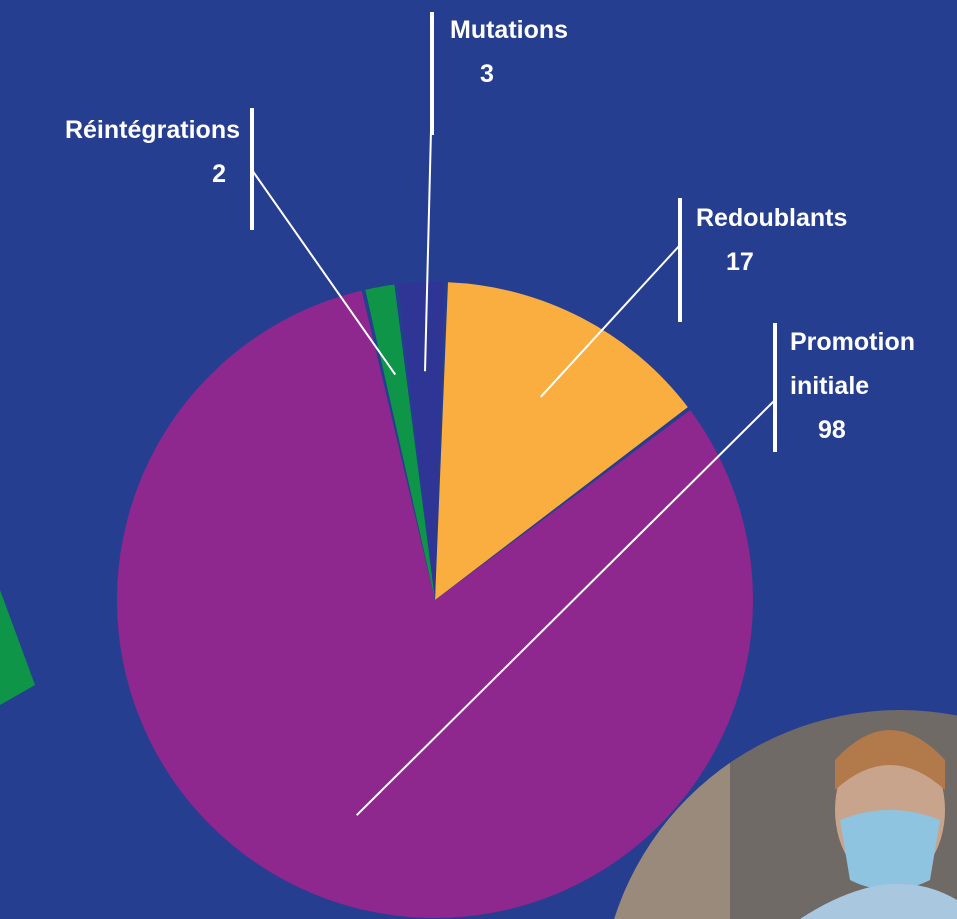 The image size is (957, 919). Describe the element at coordinates (832, 430) in the screenshot. I see `label-value: 98` at that location.